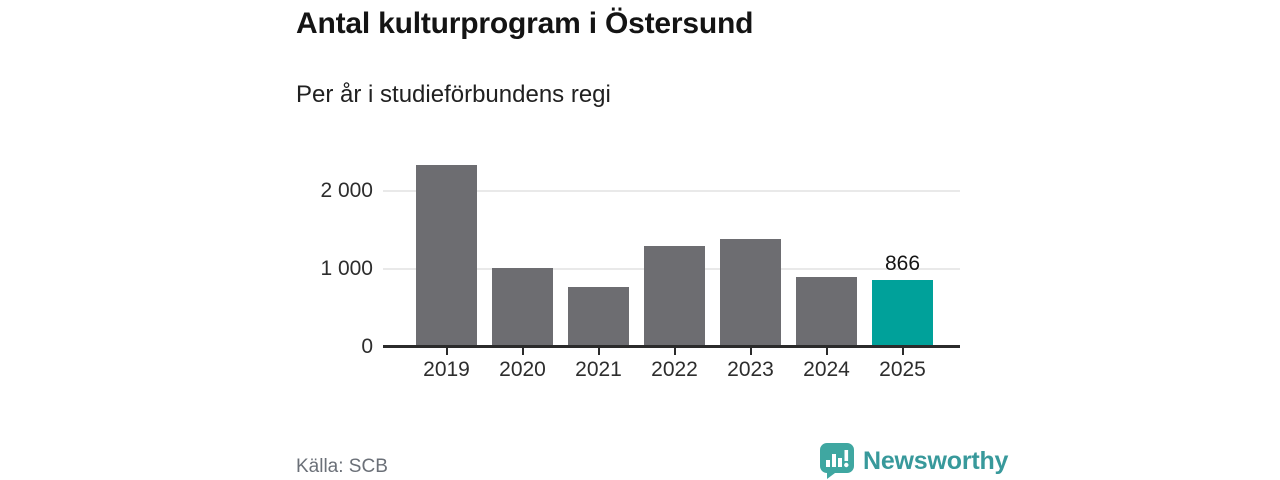  Describe the element at coordinates (750, 292) in the screenshot. I see `bar-2023` at that location.